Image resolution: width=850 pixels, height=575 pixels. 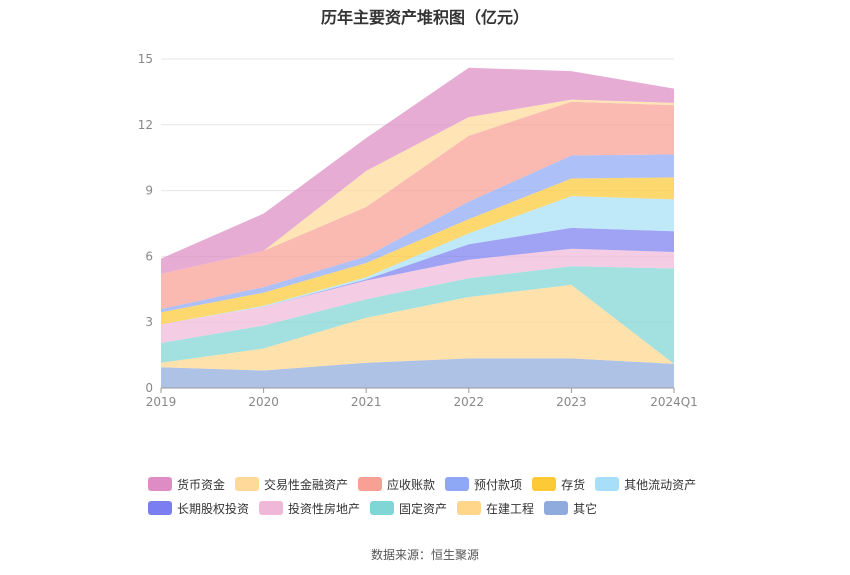 What do you see at coordinates (149, 256) in the screenshot?
I see `y-tick-label: 6` at bounding box center [149, 256].